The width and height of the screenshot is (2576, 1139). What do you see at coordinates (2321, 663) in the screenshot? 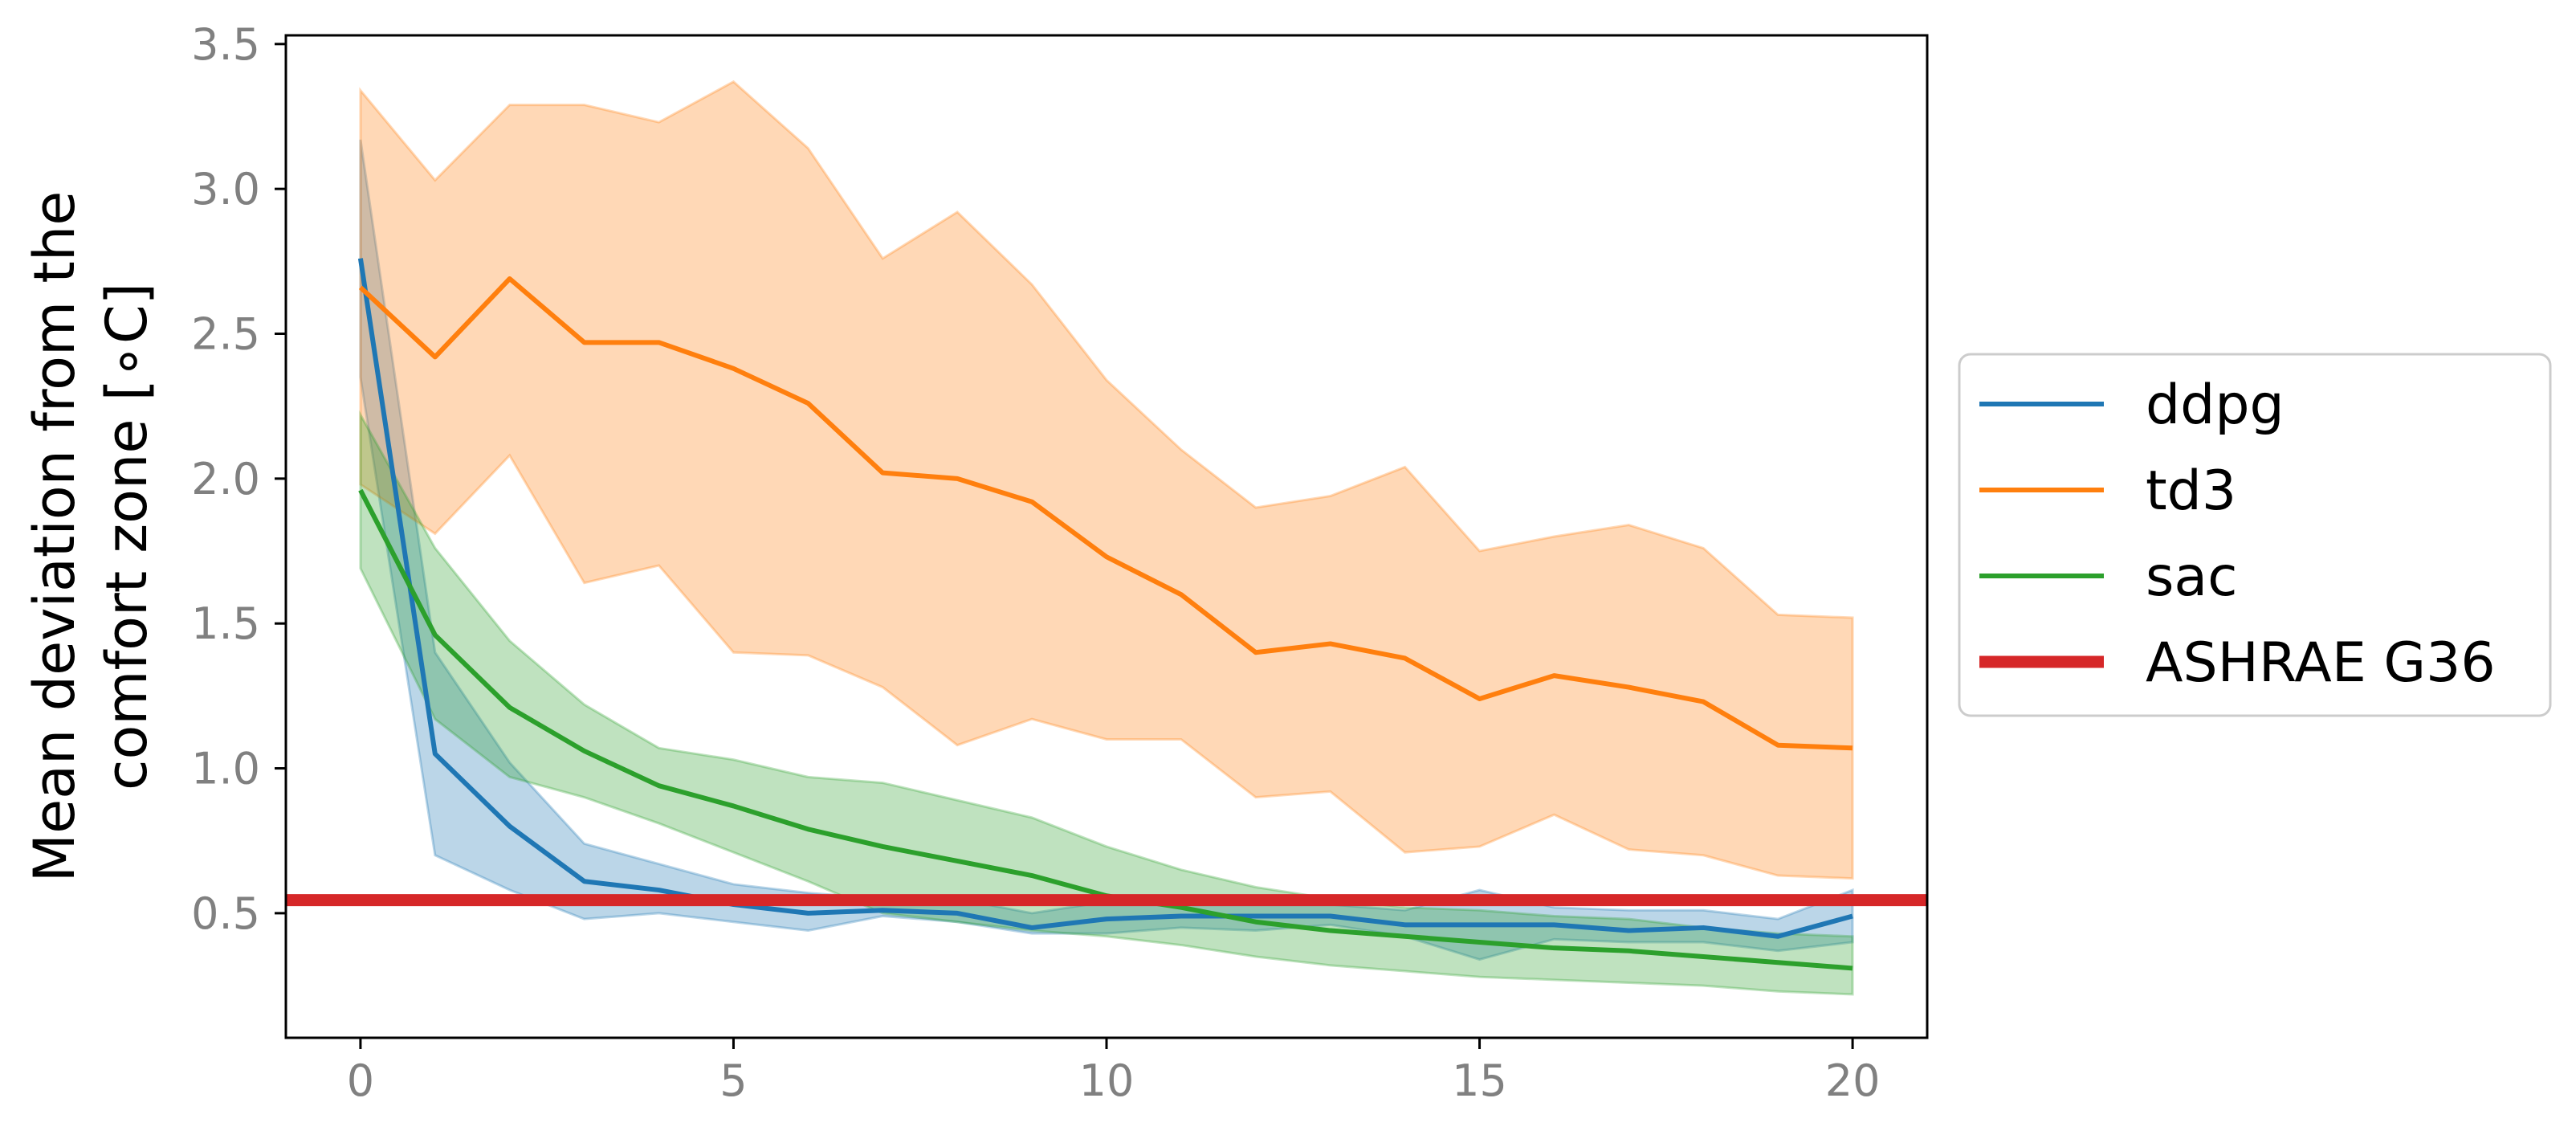
I see `legend-label: ASHRAE G36` at bounding box center [2321, 663].